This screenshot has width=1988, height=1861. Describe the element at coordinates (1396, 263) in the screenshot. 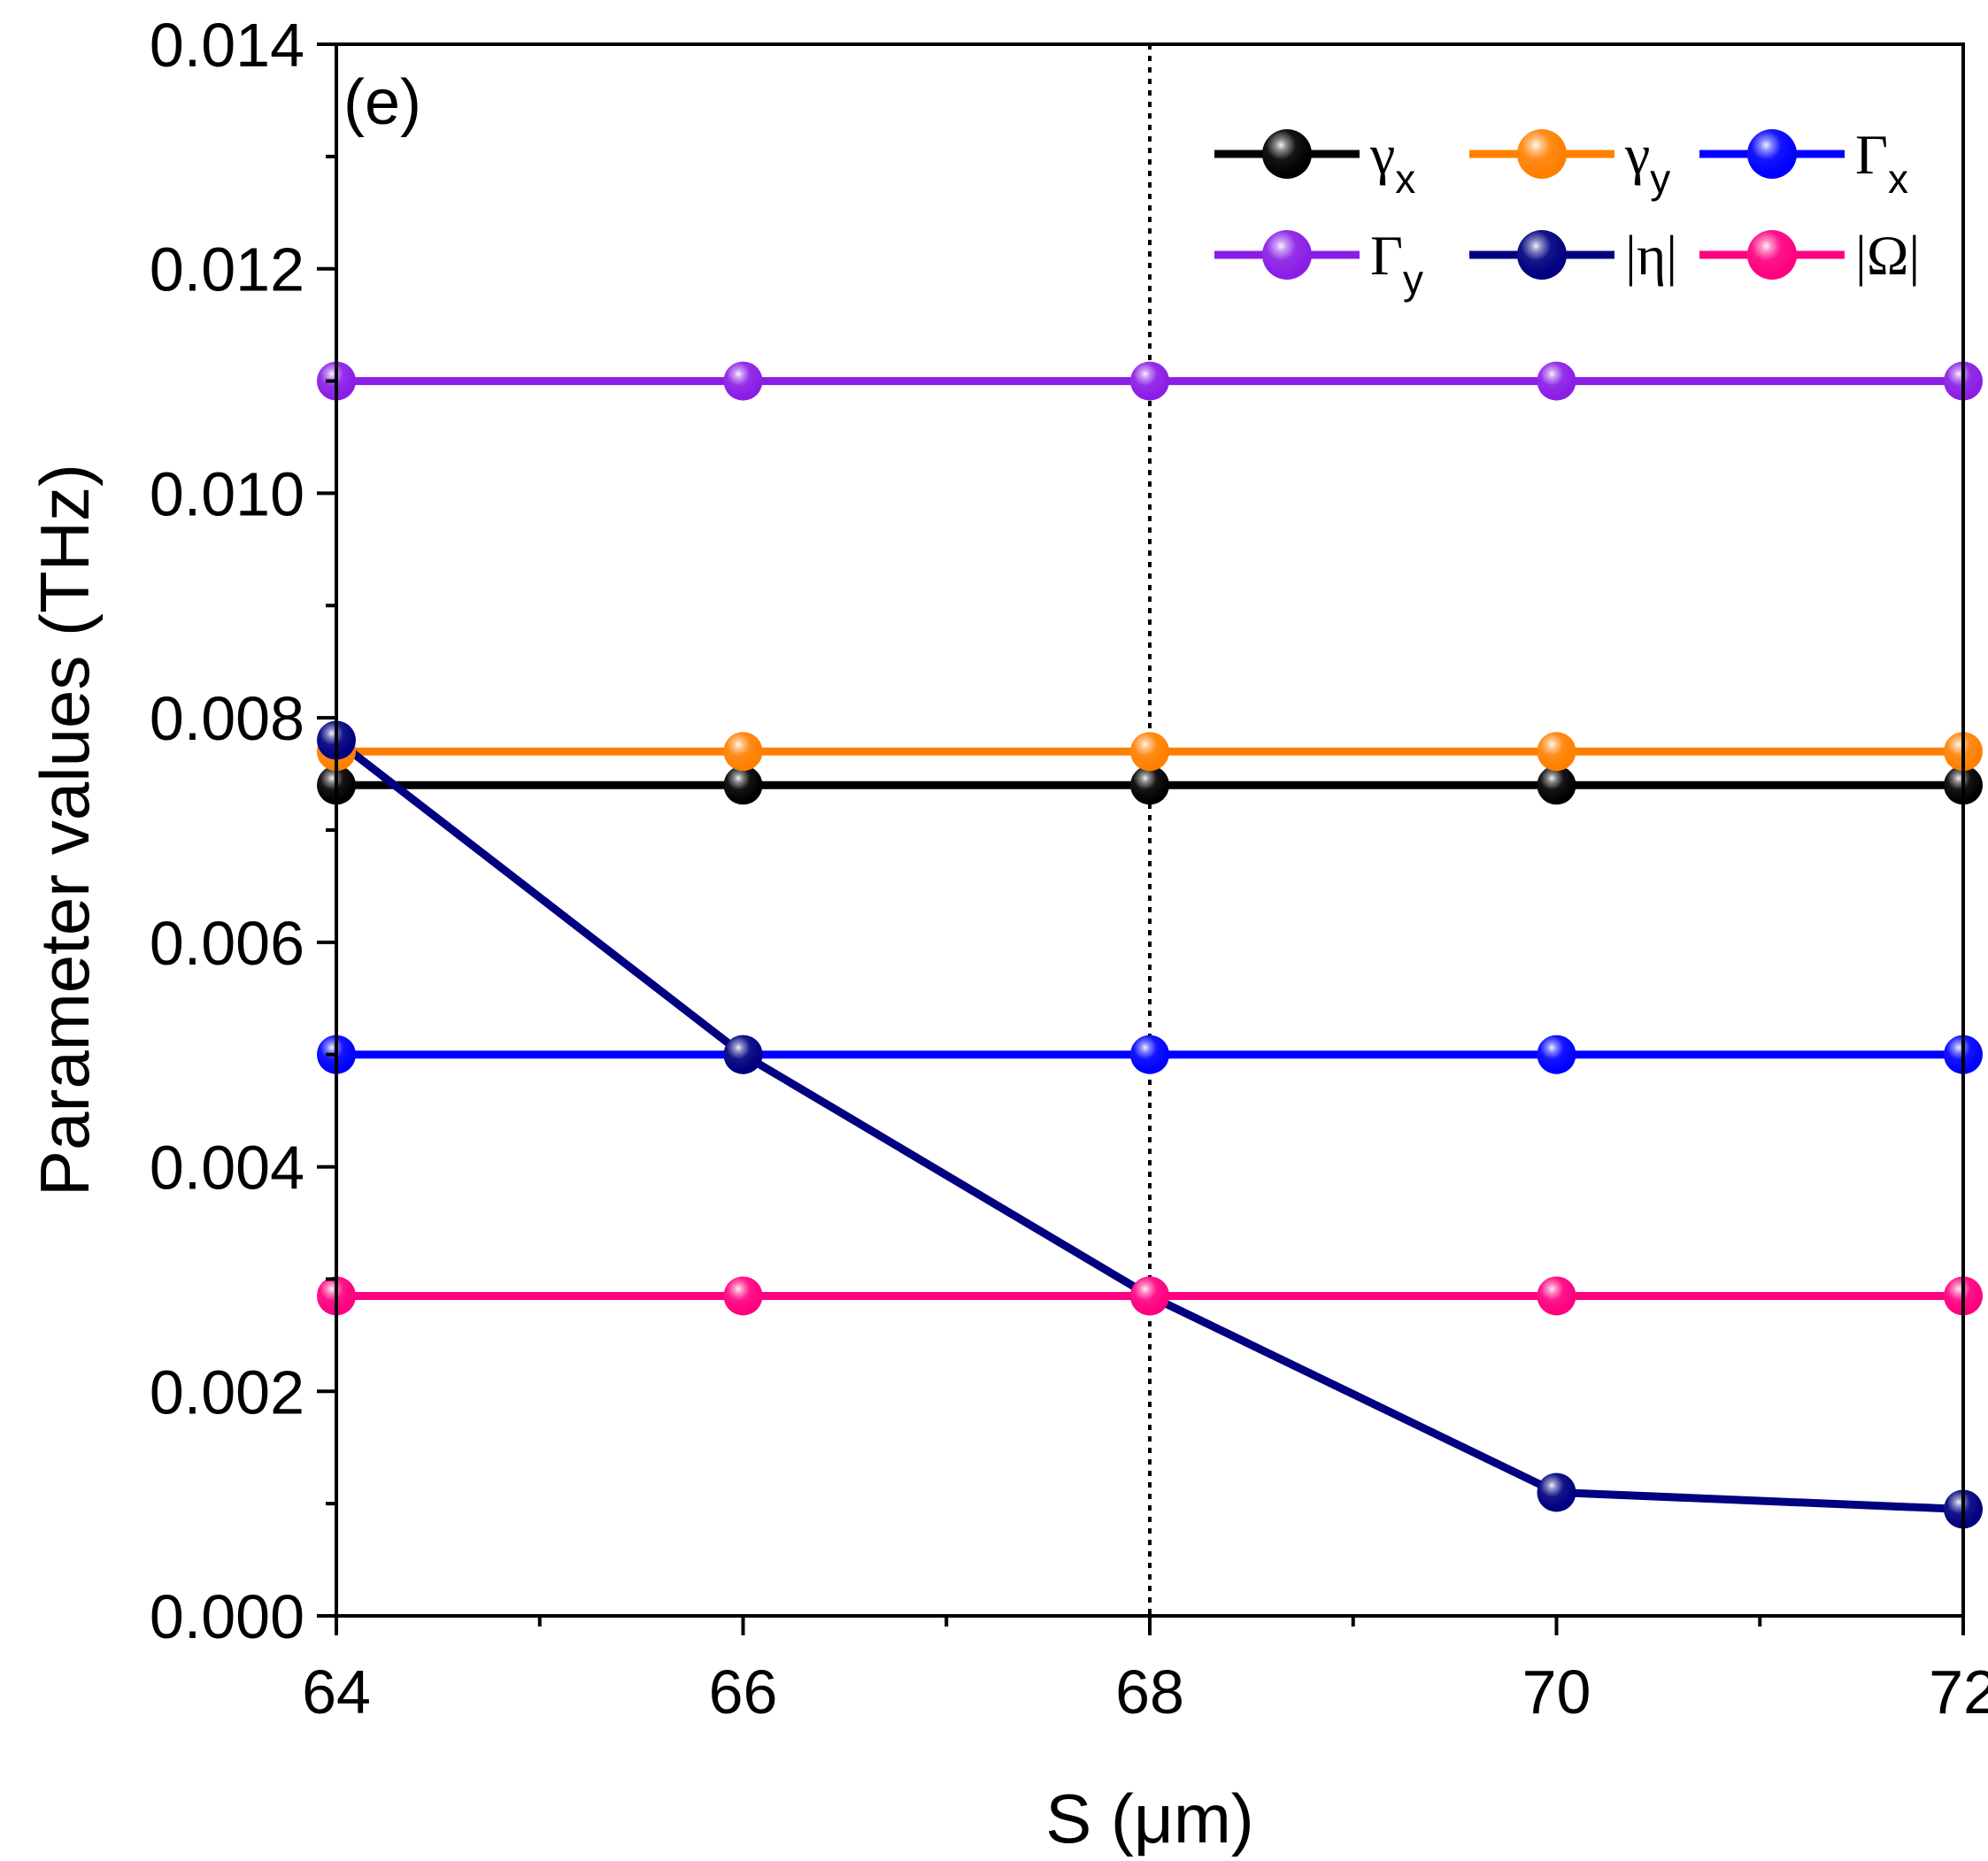

I see `legend-label: Γy` at that location.